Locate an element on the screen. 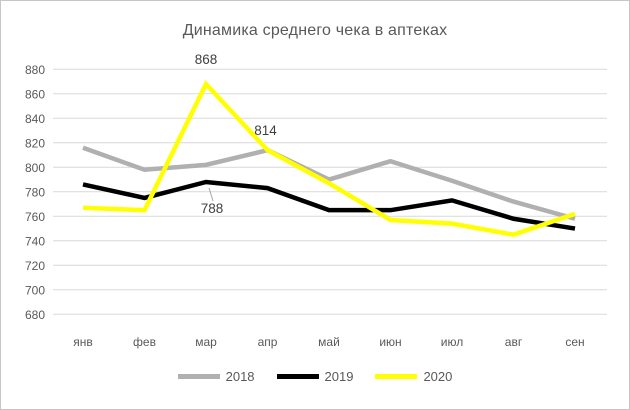  y-axis-tick-label: 700 is located at coordinates (35, 290).